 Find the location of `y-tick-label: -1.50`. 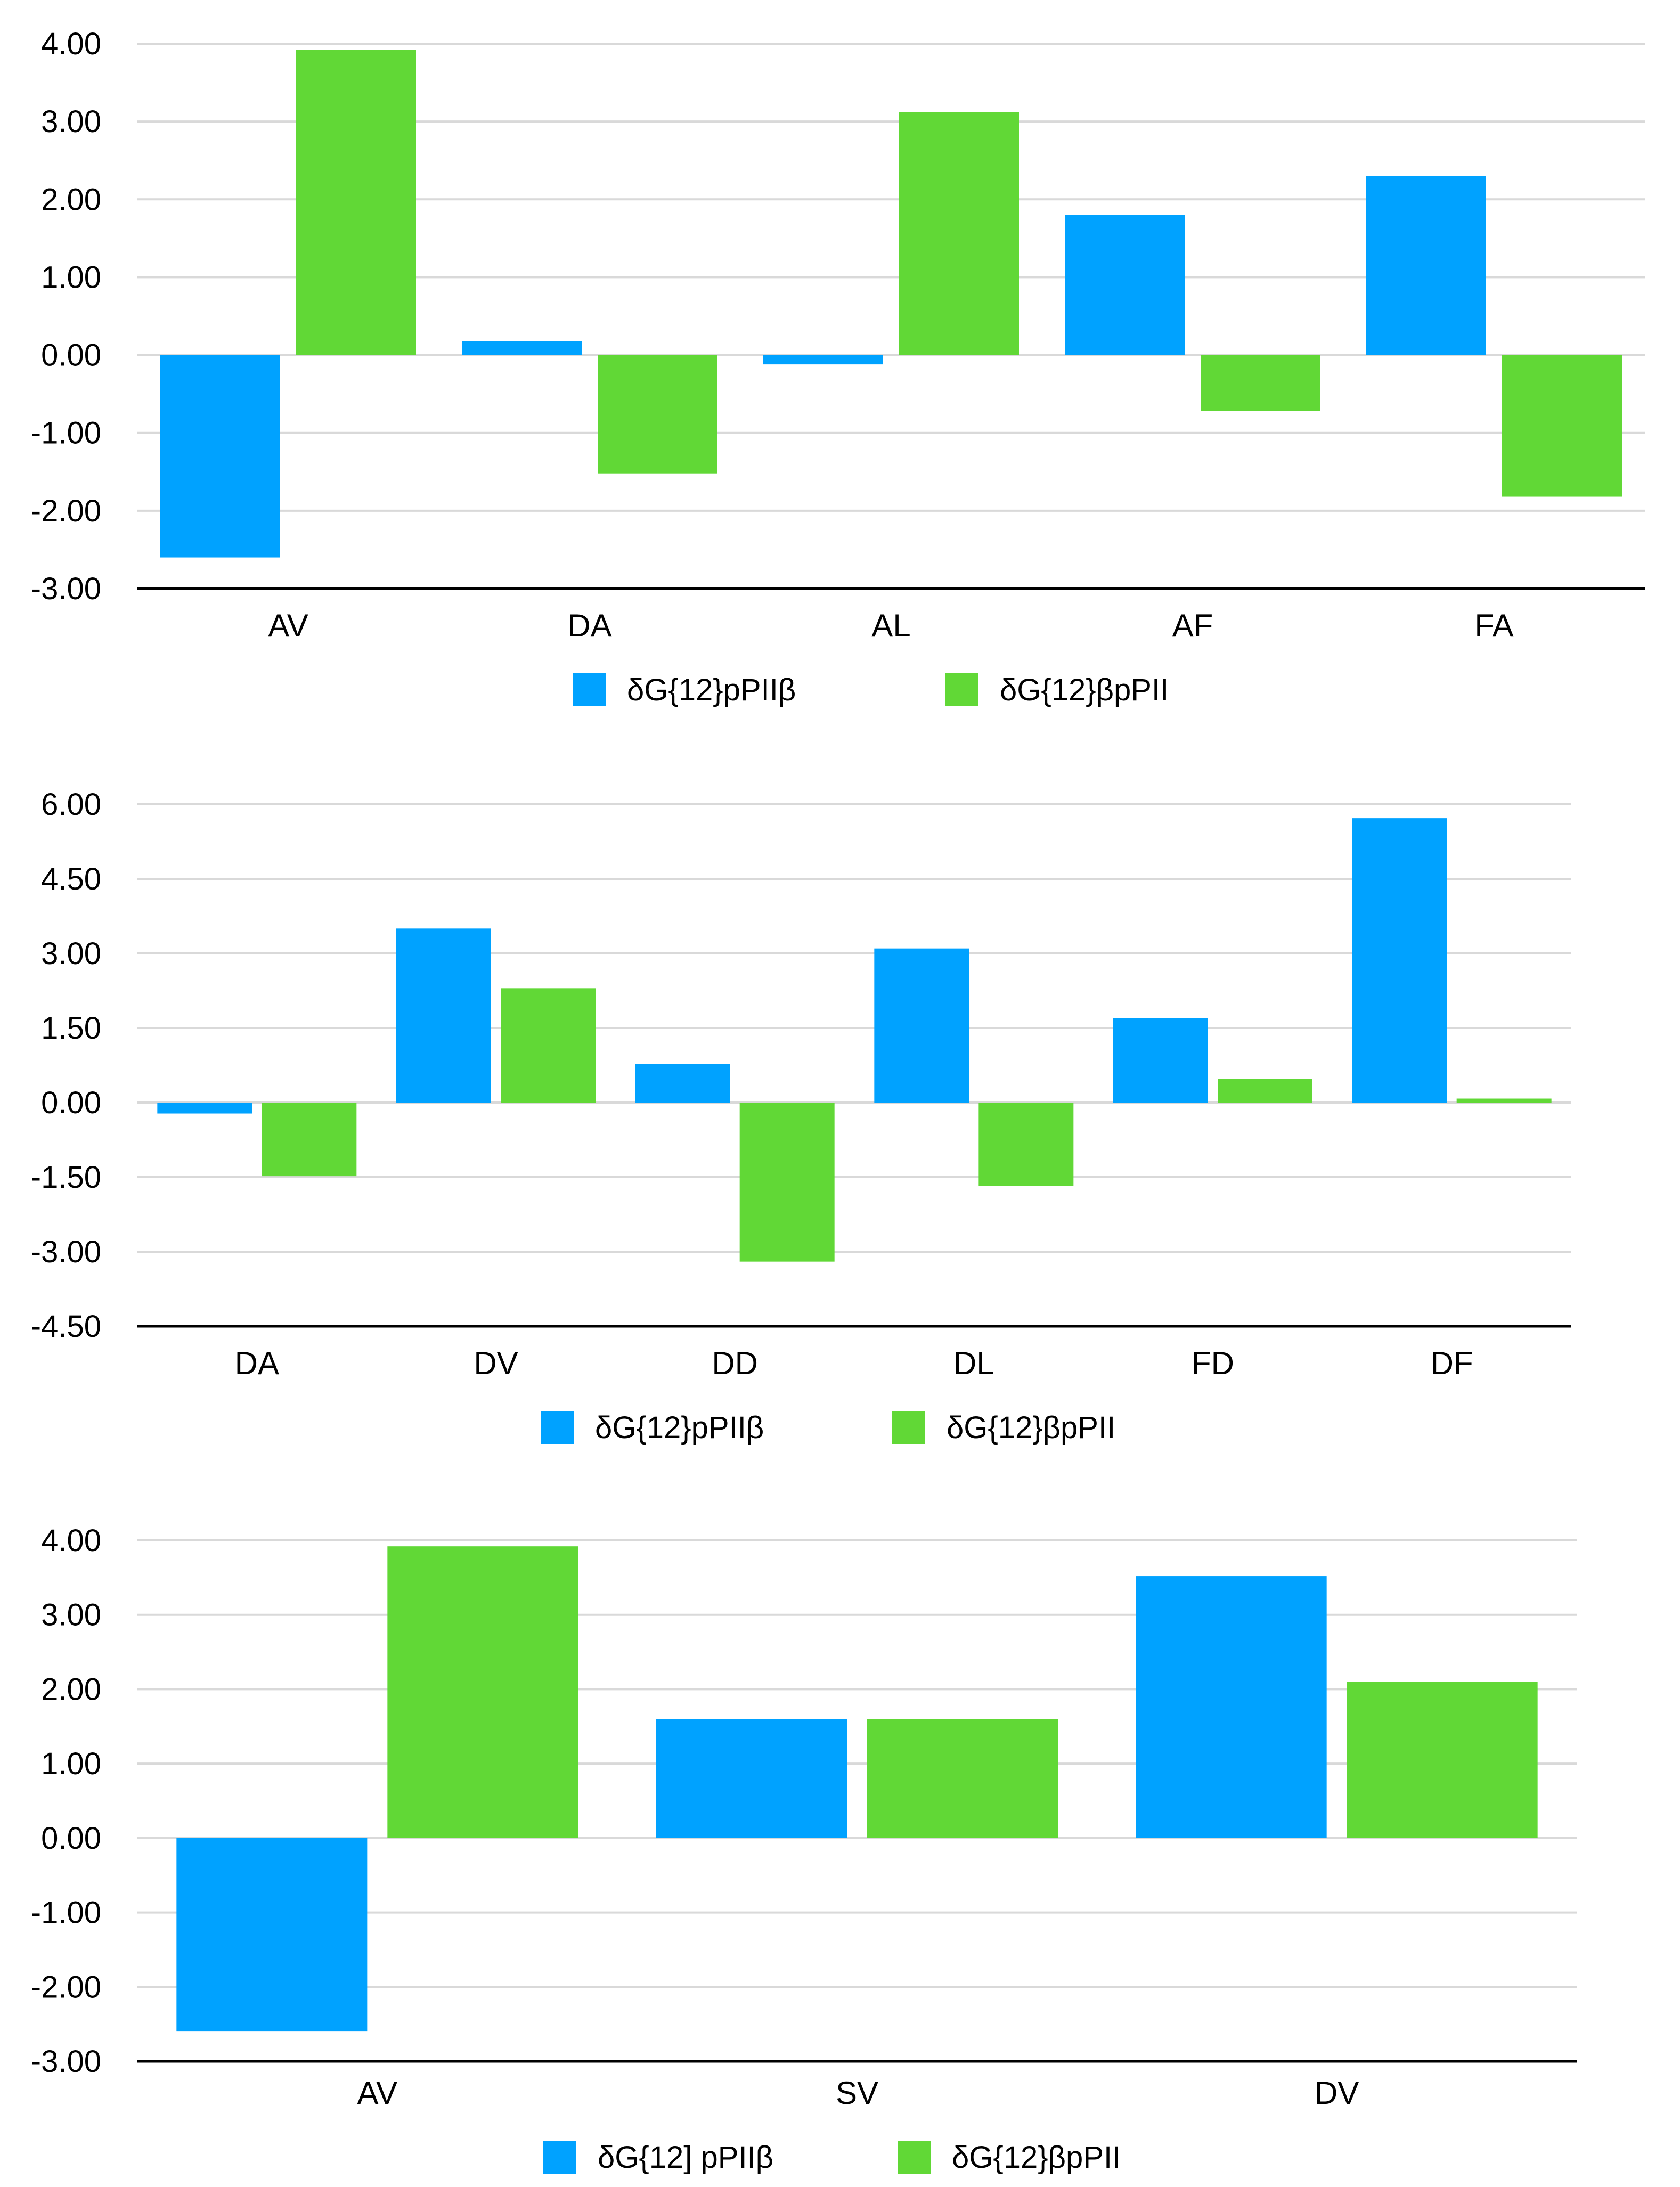

y-tick-label: -1.50 is located at coordinates (66, 1177).